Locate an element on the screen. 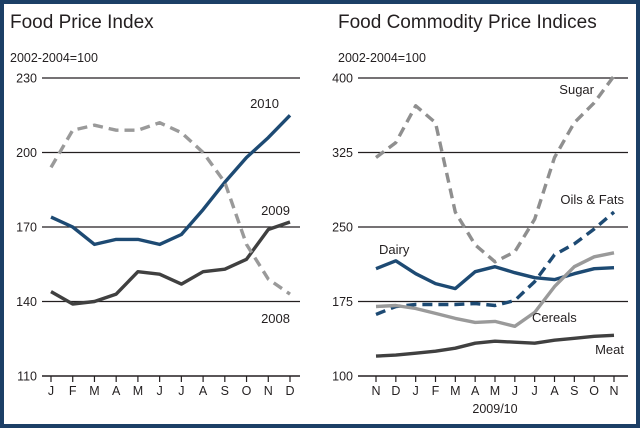  series-label: Cereals is located at coordinates (554, 317).